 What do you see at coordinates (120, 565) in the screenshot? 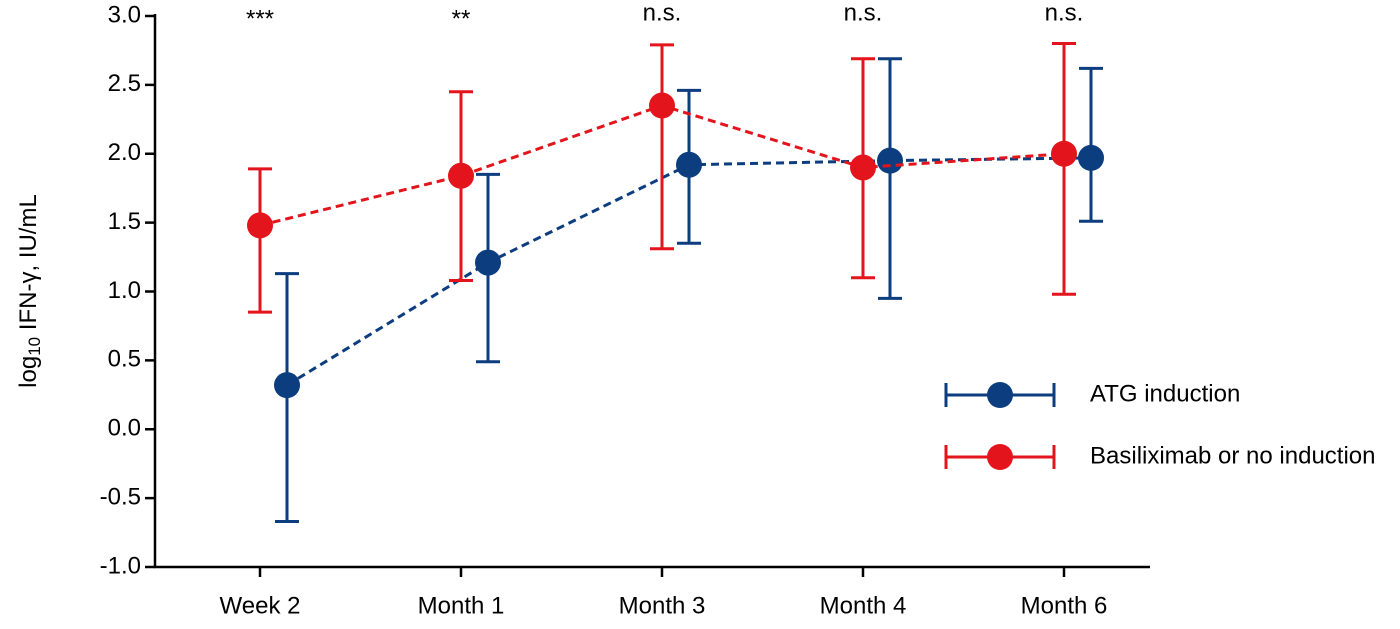
I see `y-tick-label: -1.0` at bounding box center [120, 565].